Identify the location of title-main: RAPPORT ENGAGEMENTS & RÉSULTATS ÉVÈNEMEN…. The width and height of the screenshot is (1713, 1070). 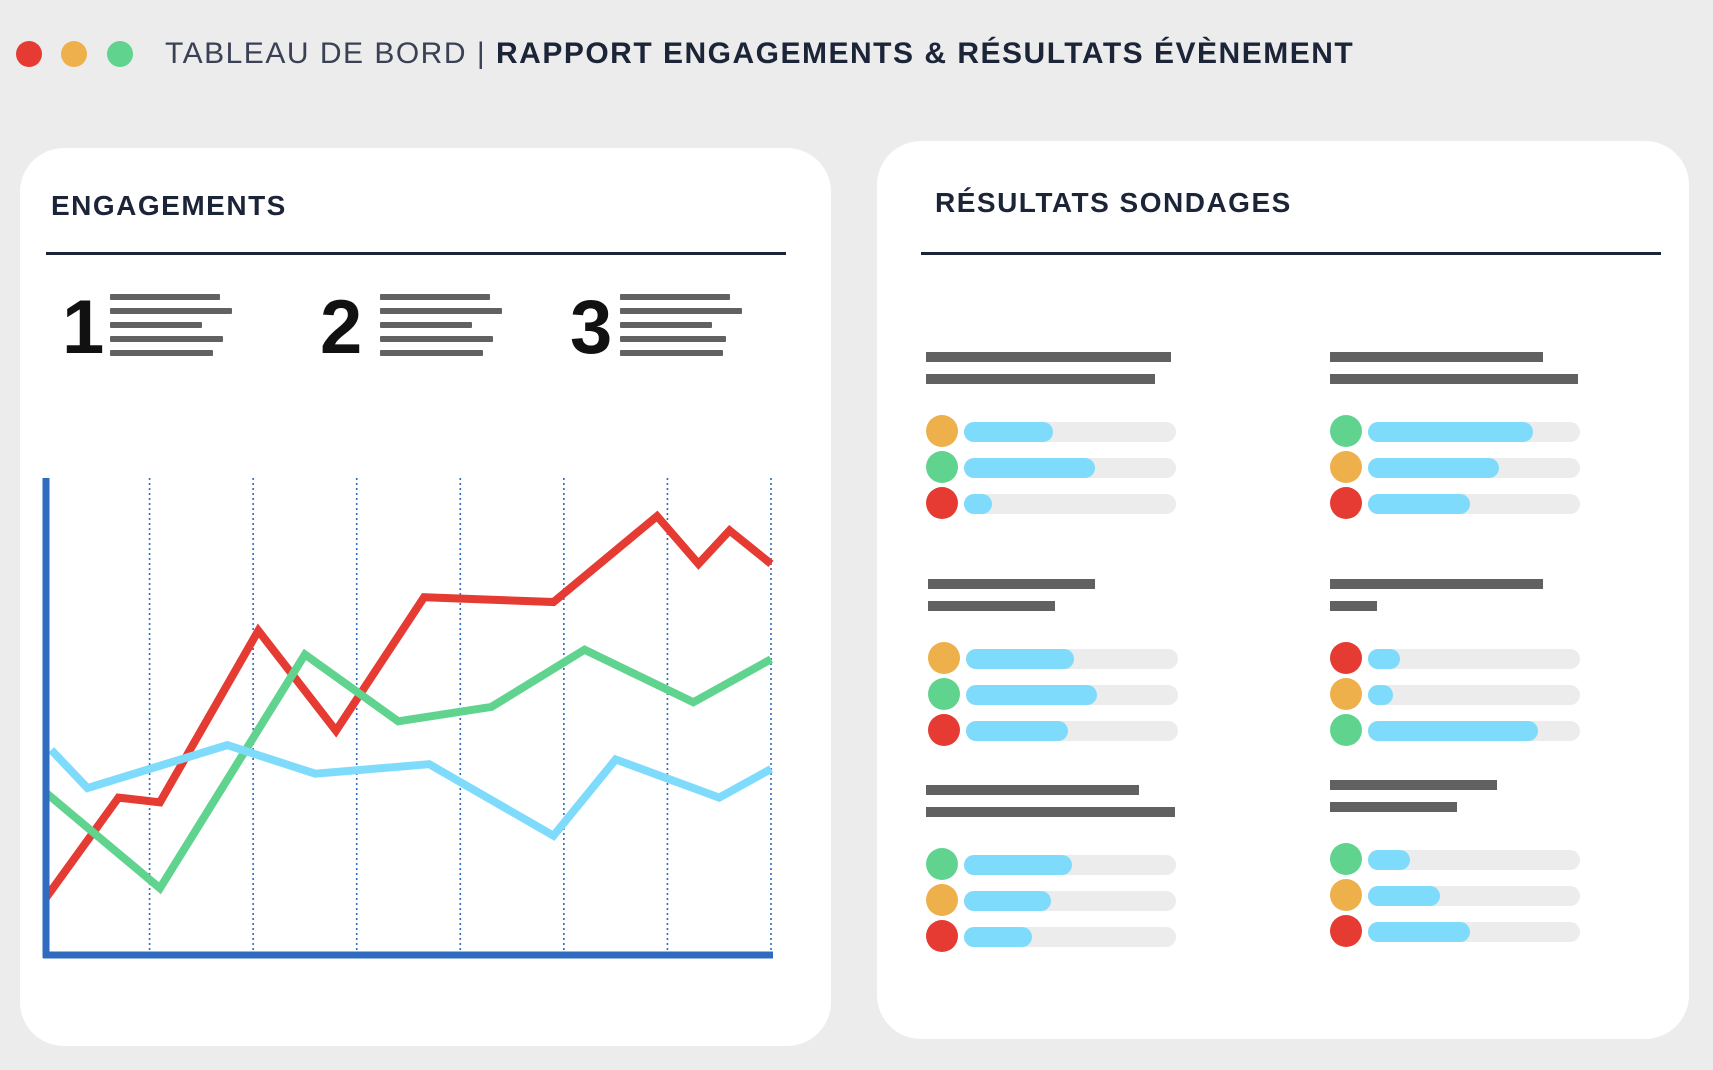
(925, 53).